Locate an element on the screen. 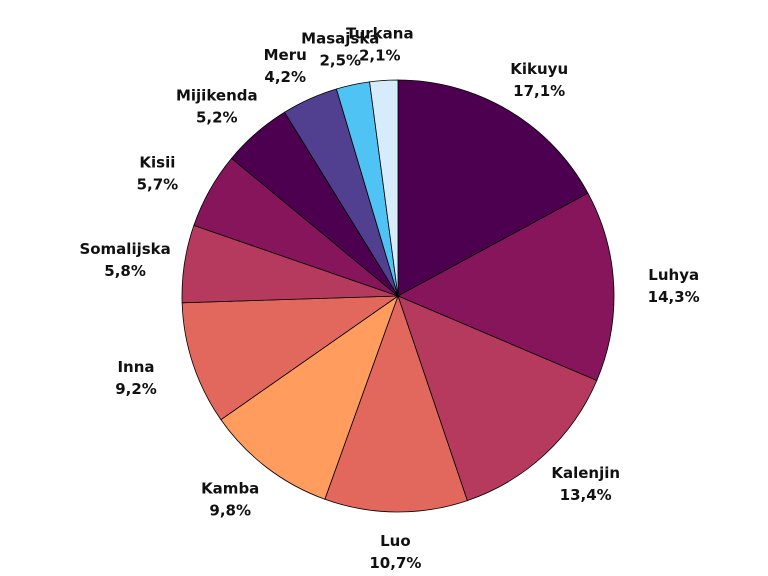 This screenshot has height=576, width=768. slice-label-inna: Inna 9,2% is located at coordinates (136, 378).